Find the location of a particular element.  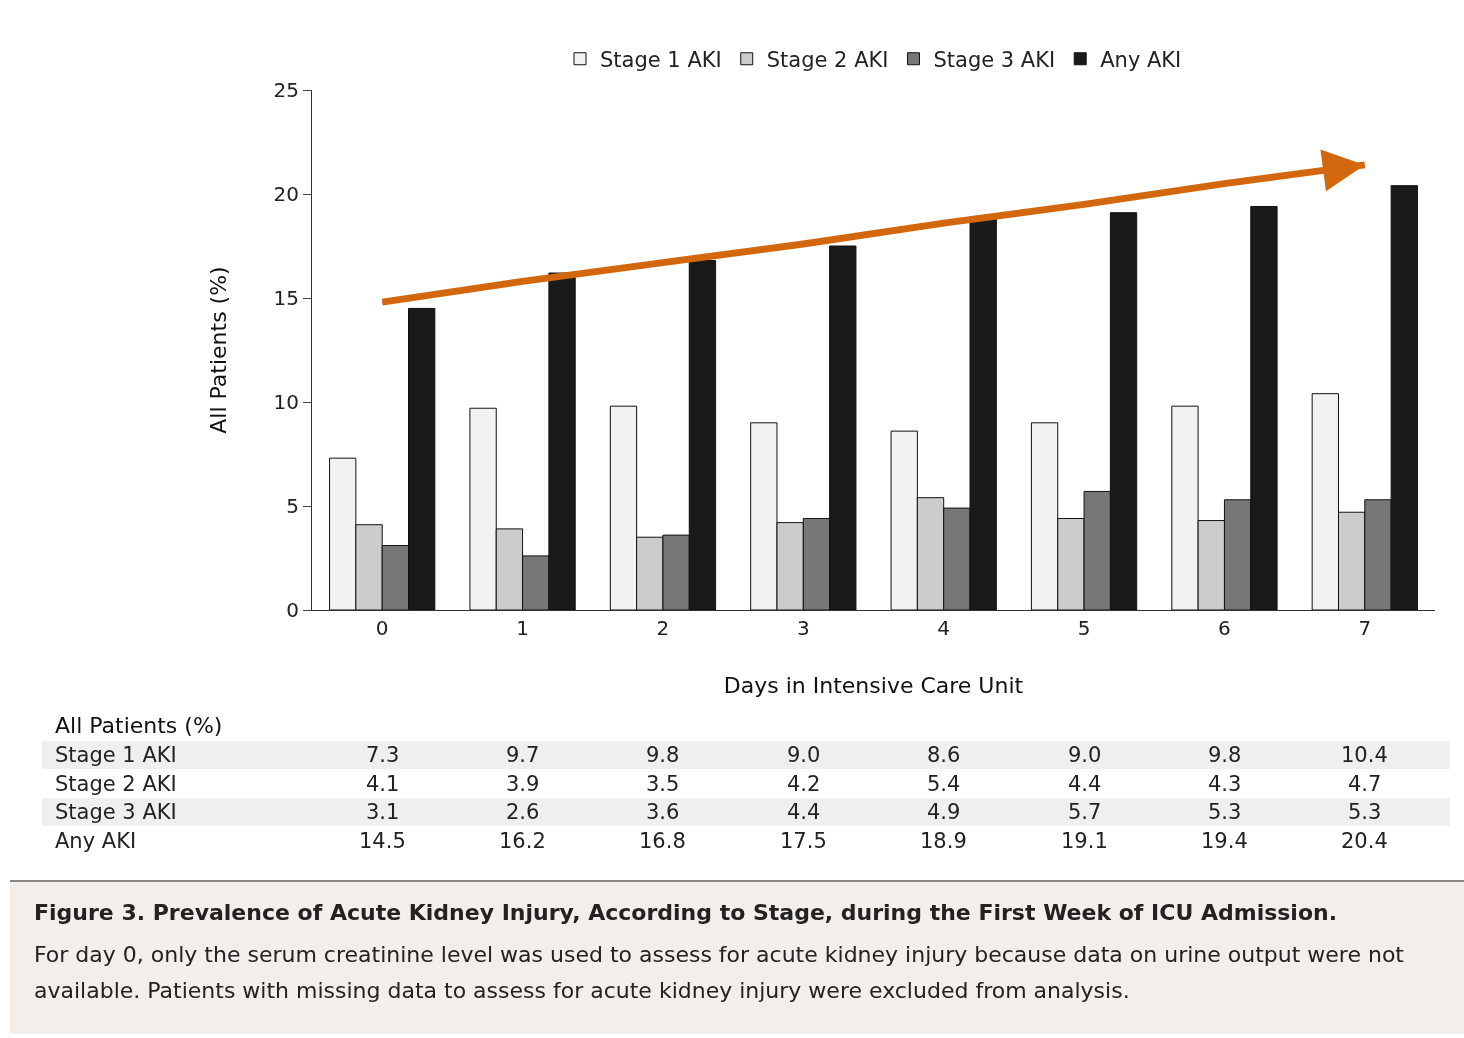

data-label: 4.1 is located at coordinates (383, 784).